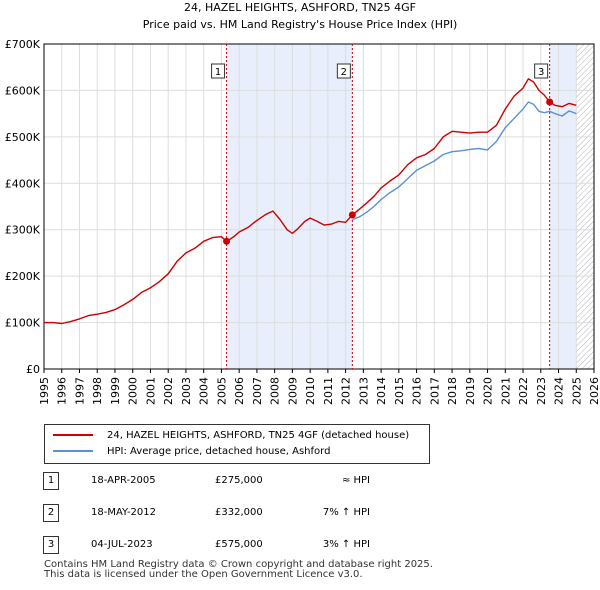  I want to click on y-tick-label: £700K, so click(23, 44).